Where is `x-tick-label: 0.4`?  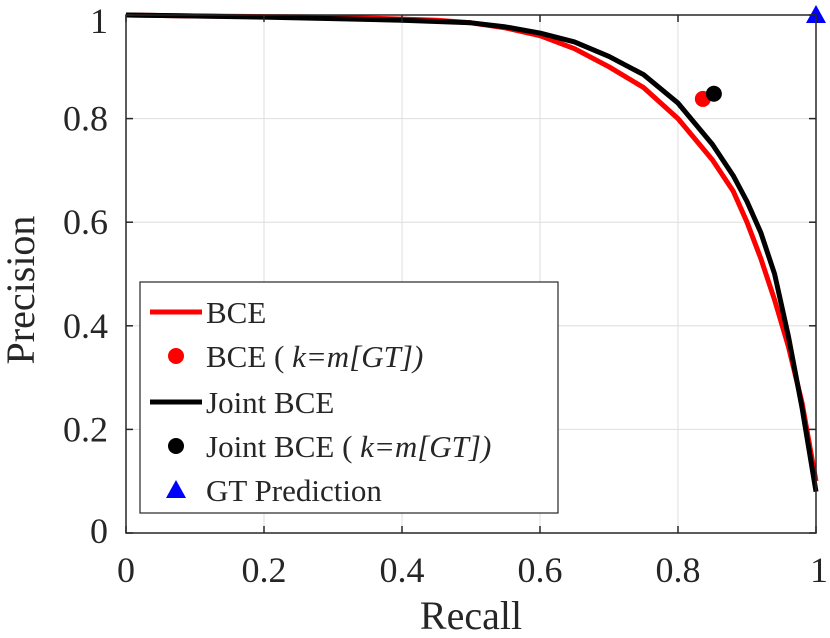
x-tick-label: 0.4 is located at coordinates (402, 570).